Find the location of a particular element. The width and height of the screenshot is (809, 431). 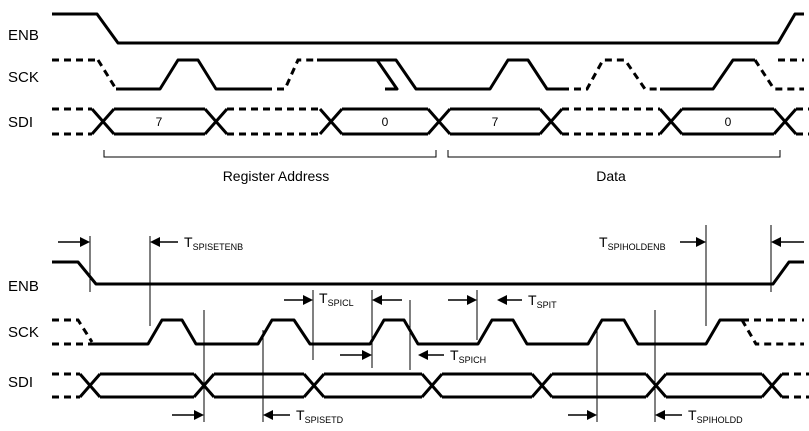

t-spicl-label: TSPICL is located at coordinates (336, 299).